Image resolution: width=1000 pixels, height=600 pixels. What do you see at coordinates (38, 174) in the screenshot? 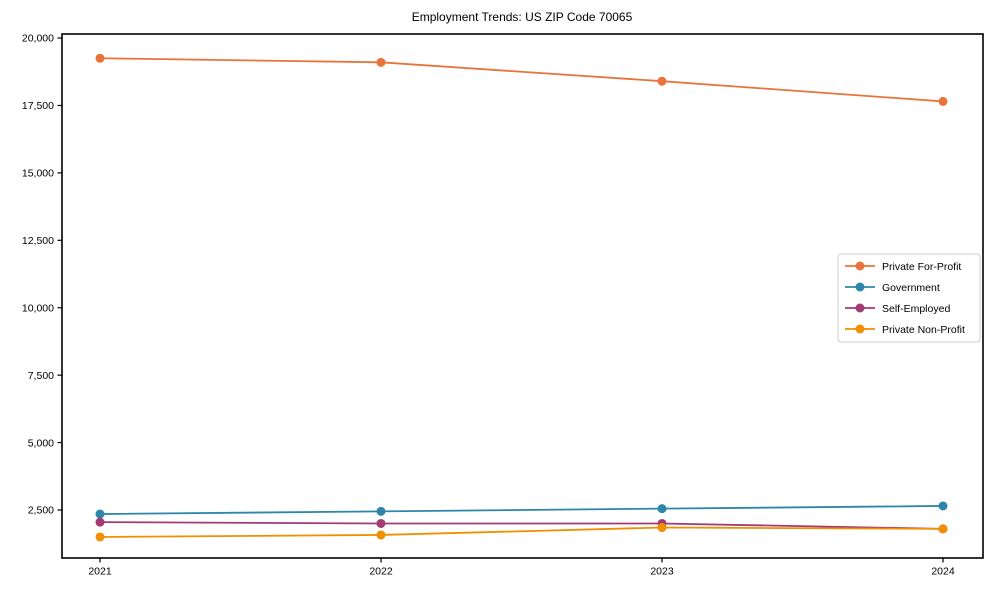
I see `y-tick-label: 15,000` at bounding box center [38, 174].